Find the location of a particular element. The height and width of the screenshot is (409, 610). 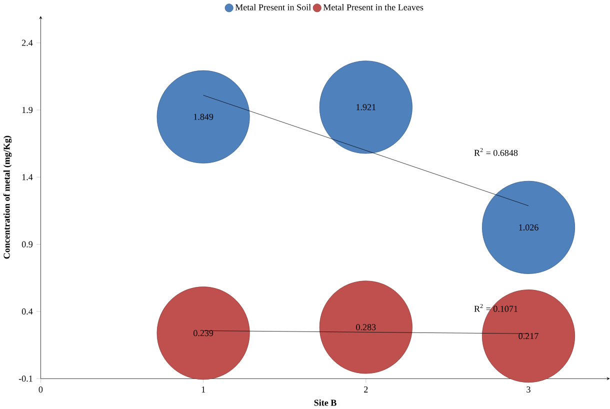

y-tick-label: -0.1 is located at coordinates (25, 379).